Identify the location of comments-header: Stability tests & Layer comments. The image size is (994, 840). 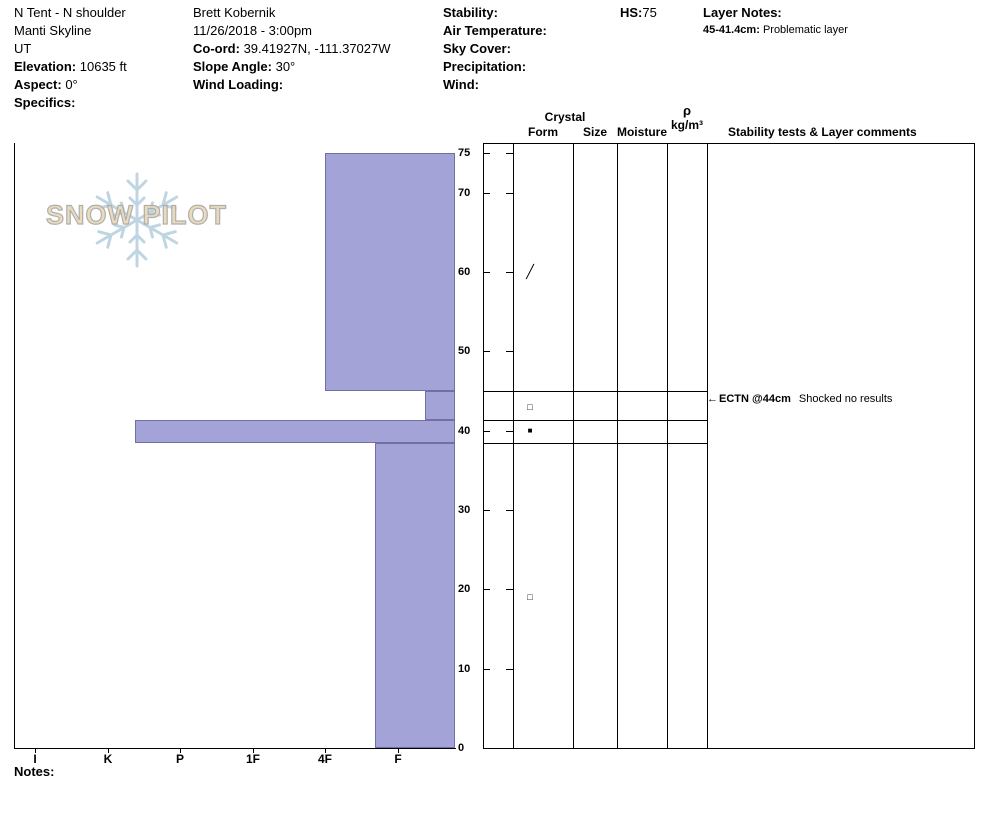
(822, 132).